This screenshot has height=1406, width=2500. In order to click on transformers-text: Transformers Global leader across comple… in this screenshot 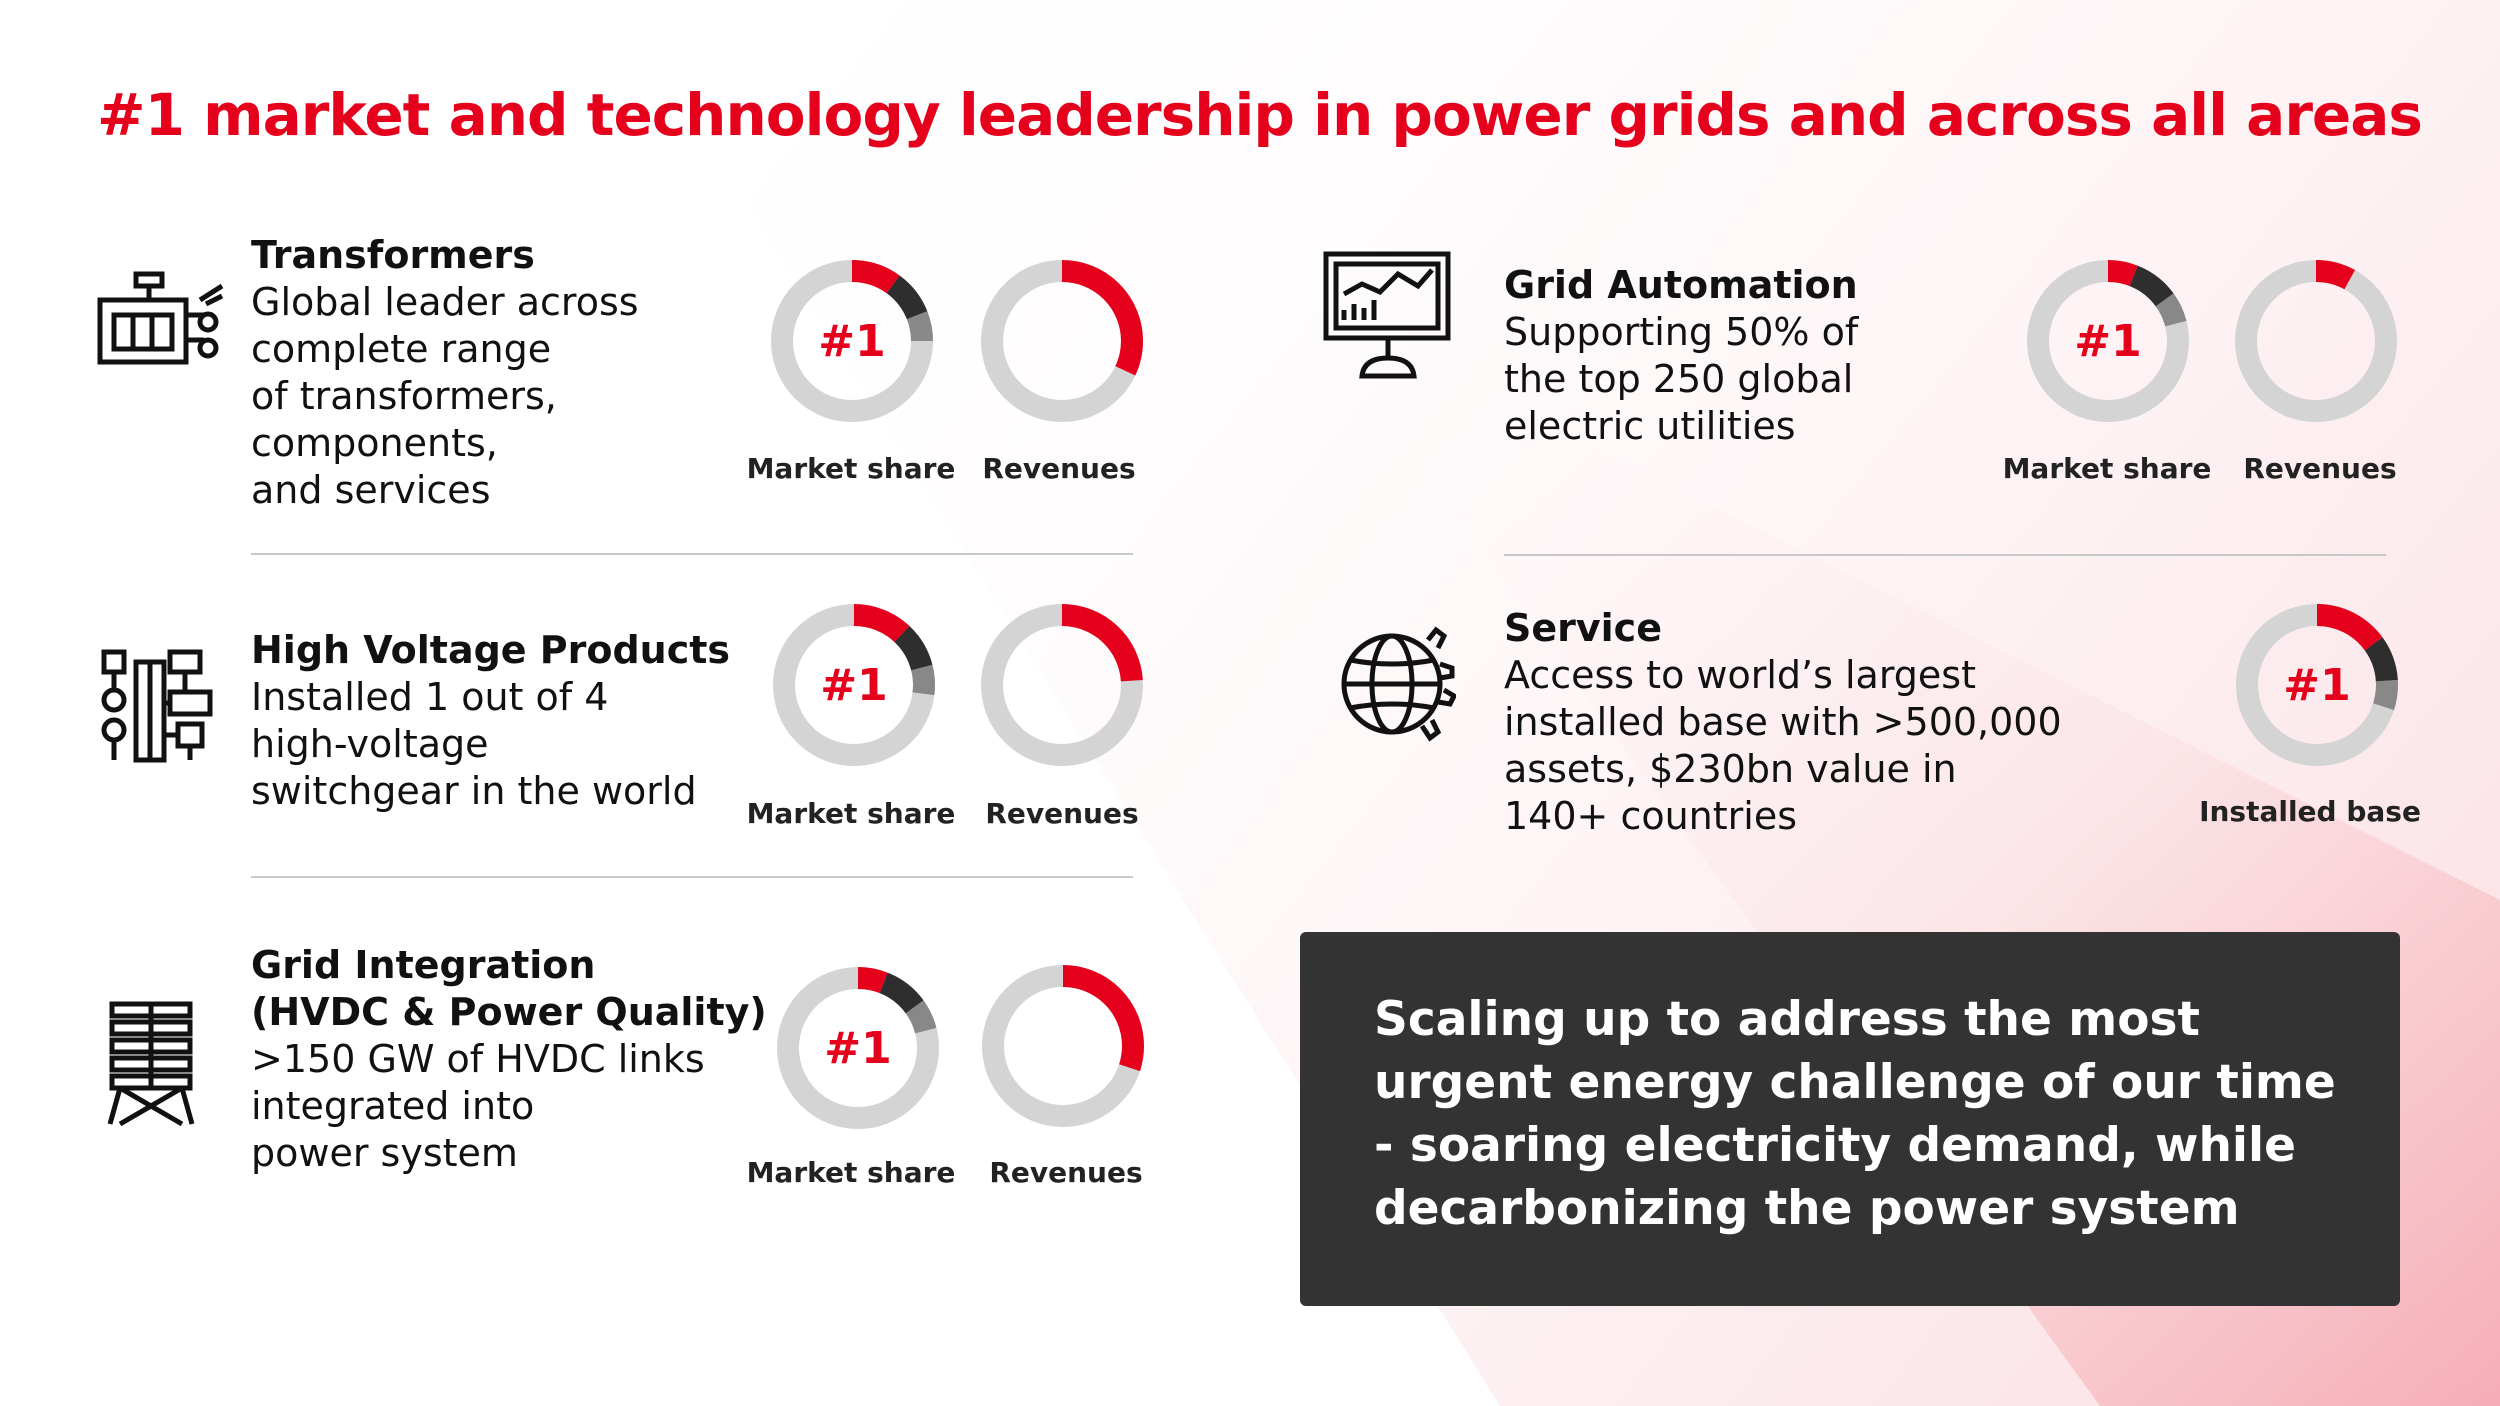, I will do `click(445, 373)`.